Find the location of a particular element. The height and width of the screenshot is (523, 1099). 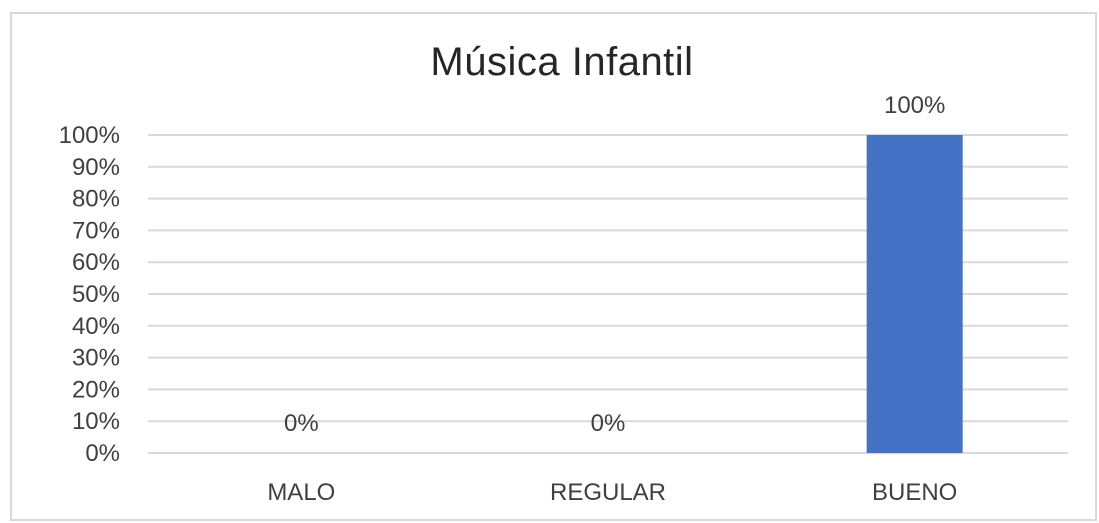

y-tick-label: 100% is located at coordinates (89, 135).